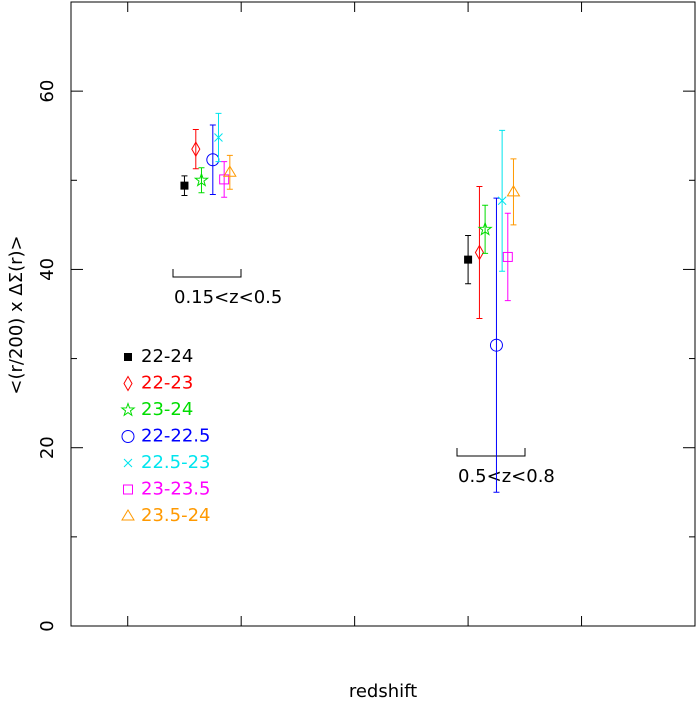 This screenshot has height=703, width=697. I want to click on legend-label: 22-22.5, so click(175, 436).